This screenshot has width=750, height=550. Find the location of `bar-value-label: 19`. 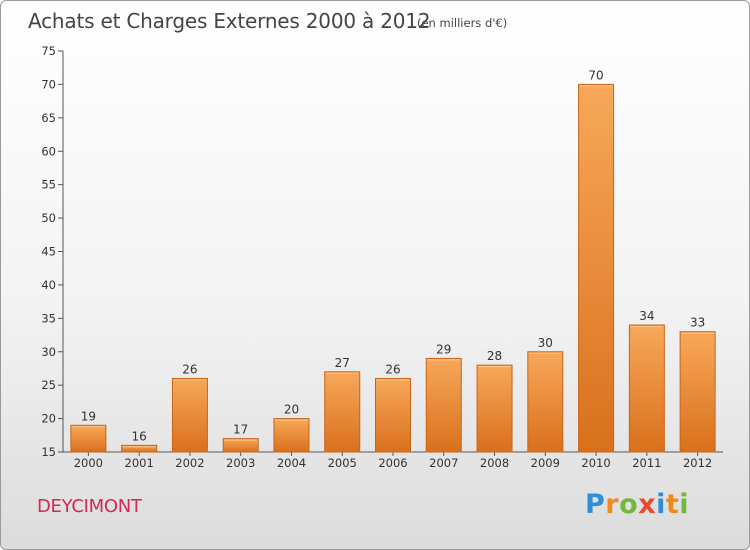

bar-value-label: 19 is located at coordinates (88, 416).